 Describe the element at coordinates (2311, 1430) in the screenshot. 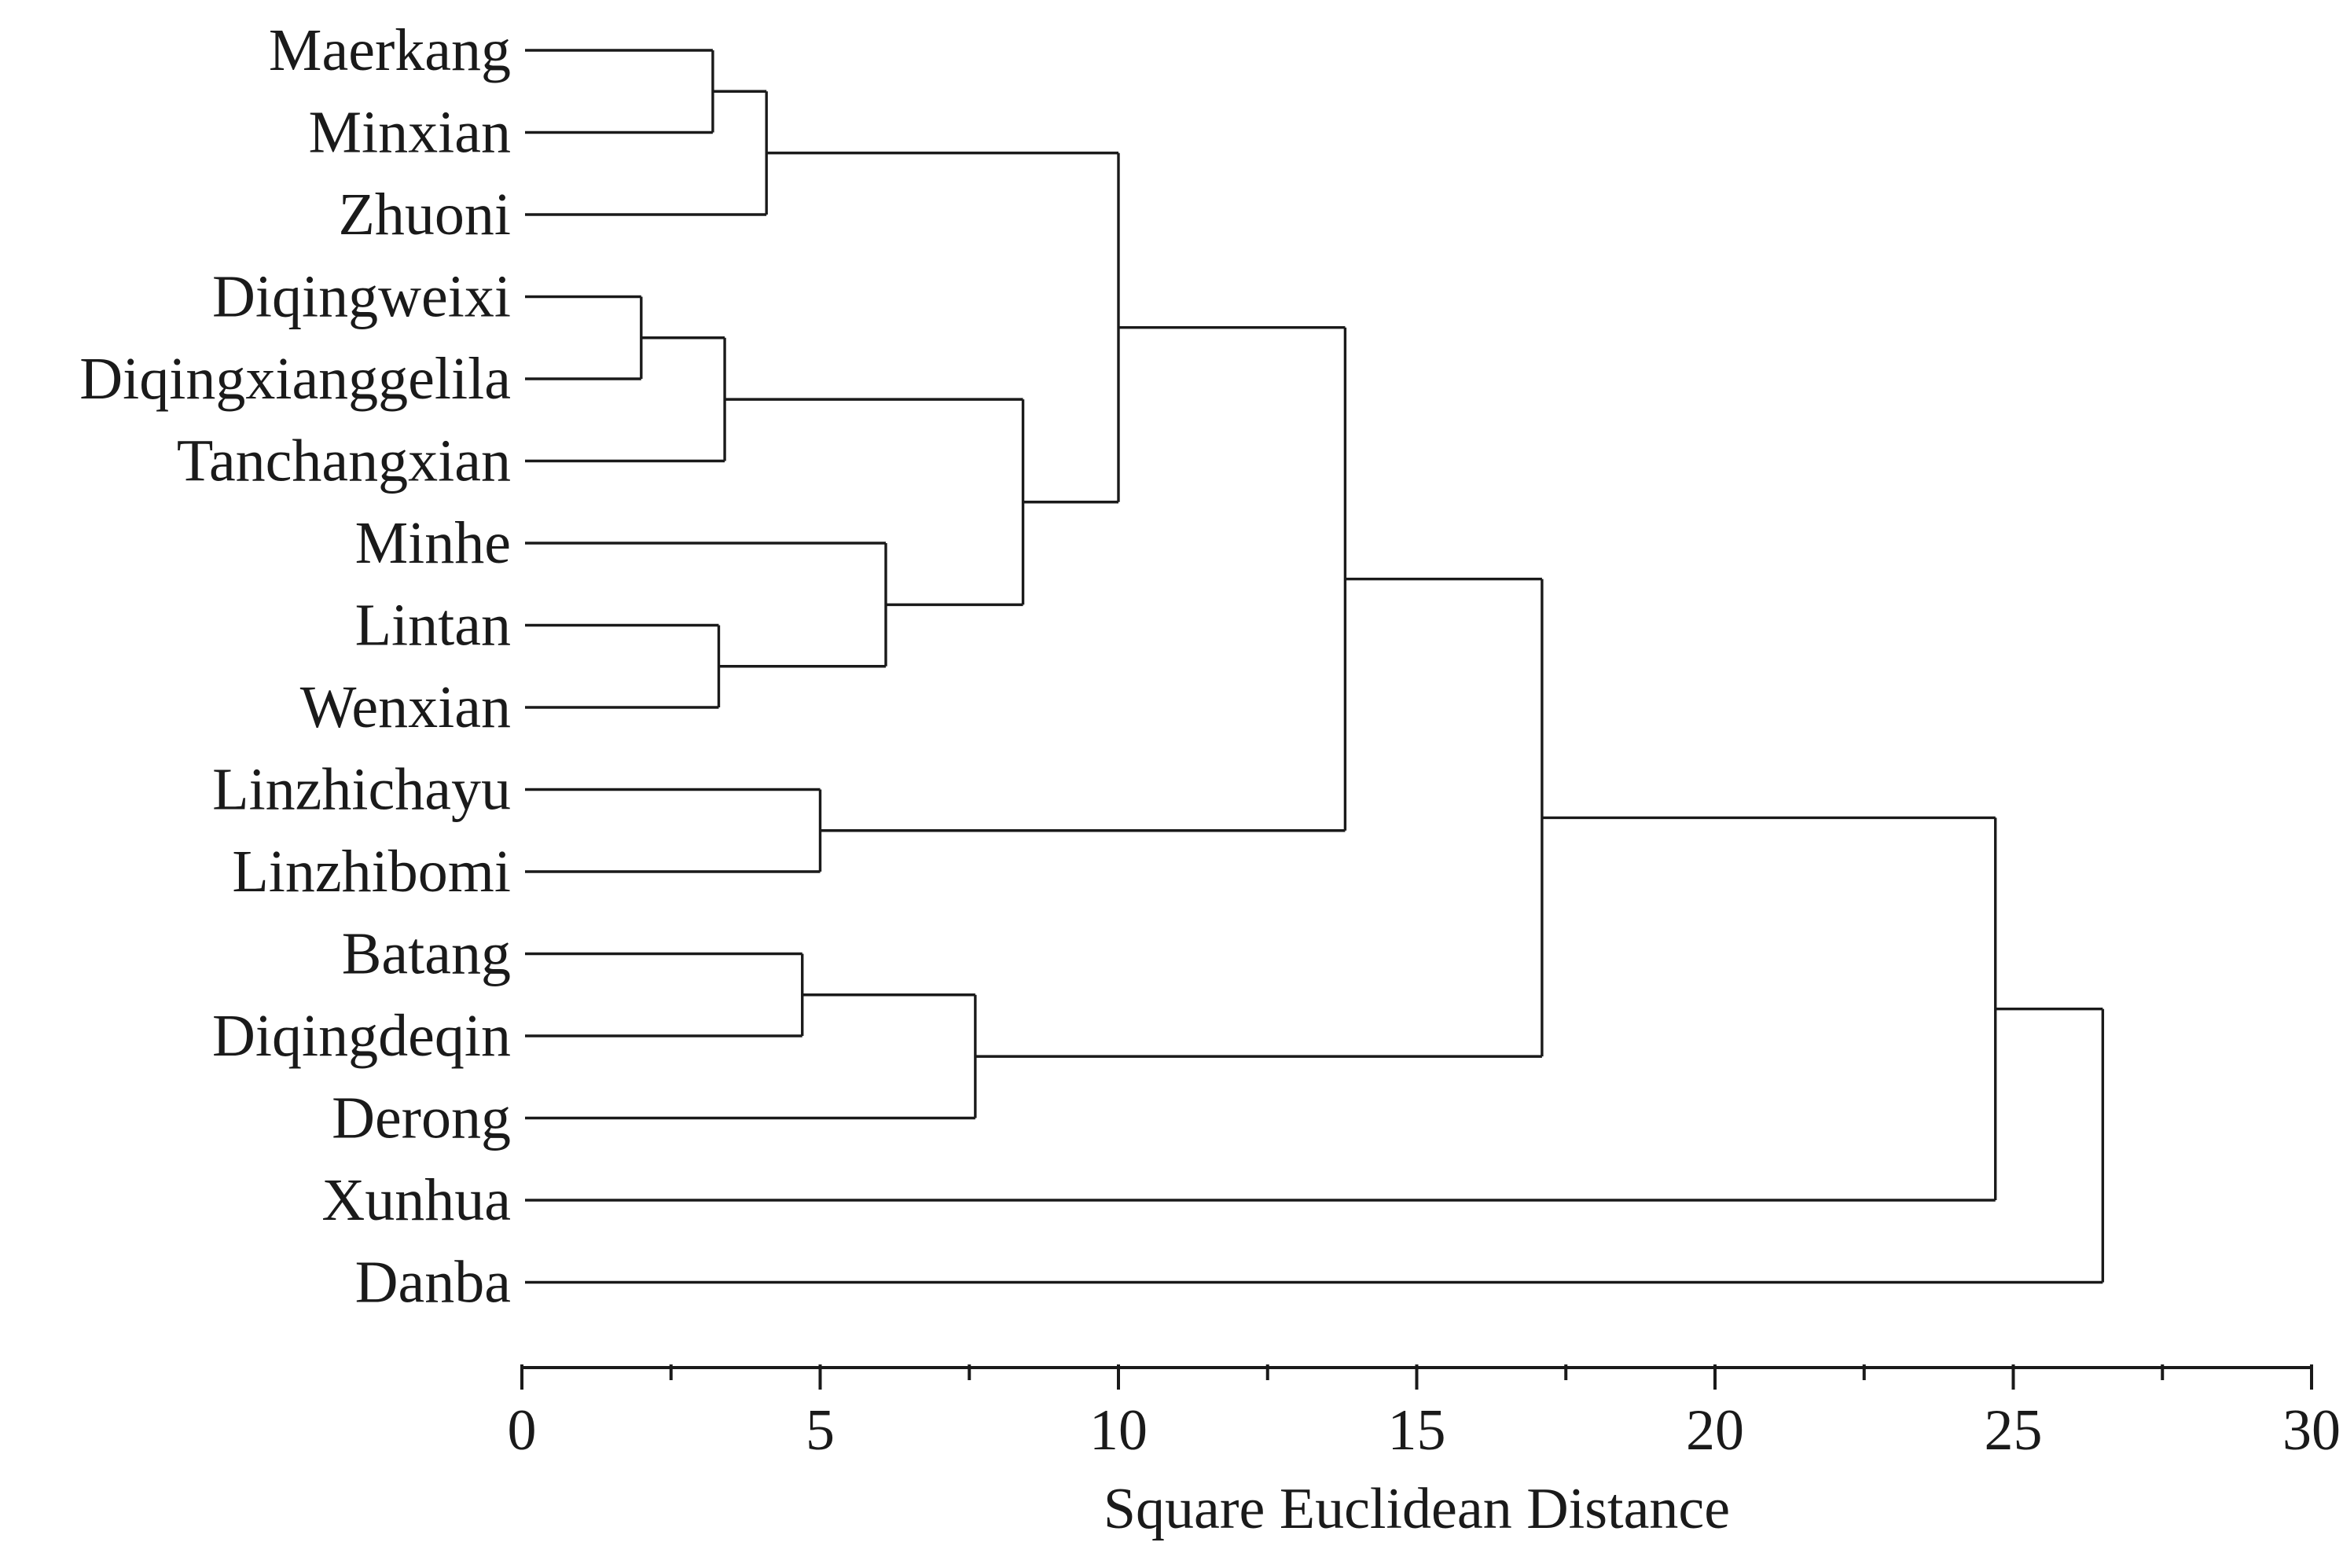

I see `tick-label: 30` at that location.